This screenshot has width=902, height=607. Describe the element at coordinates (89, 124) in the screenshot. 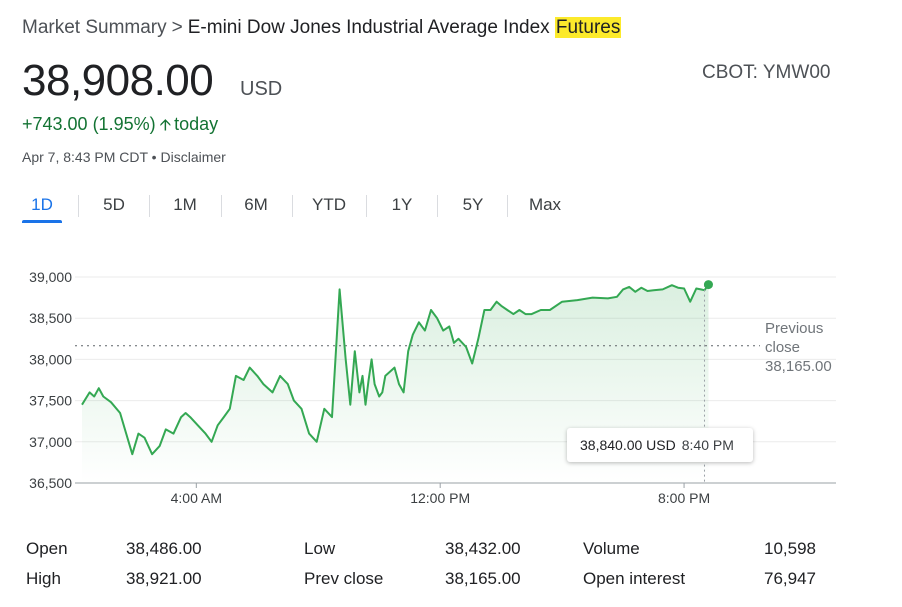

I see `change-value: +743.00 (1.95%)` at that location.